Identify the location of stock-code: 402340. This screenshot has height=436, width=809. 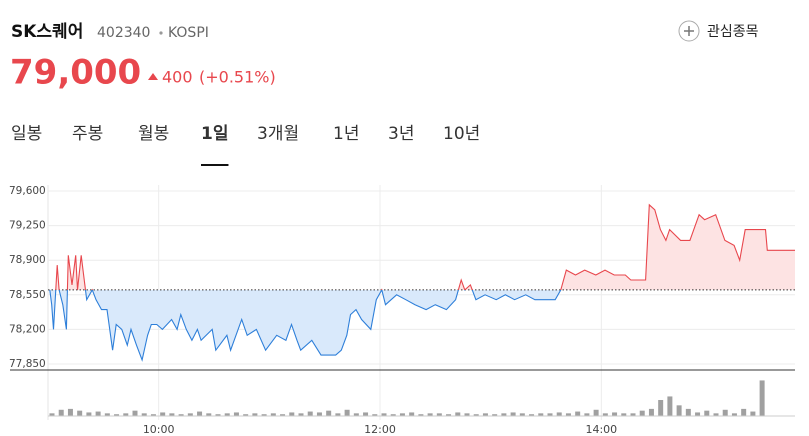
(123, 33).